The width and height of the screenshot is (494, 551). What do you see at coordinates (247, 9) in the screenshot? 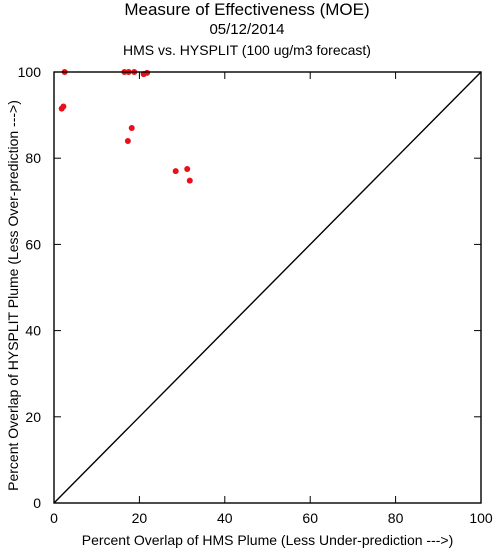
I see `chart-title: Measure of Effectiveness (MOE)` at bounding box center [247, 9].